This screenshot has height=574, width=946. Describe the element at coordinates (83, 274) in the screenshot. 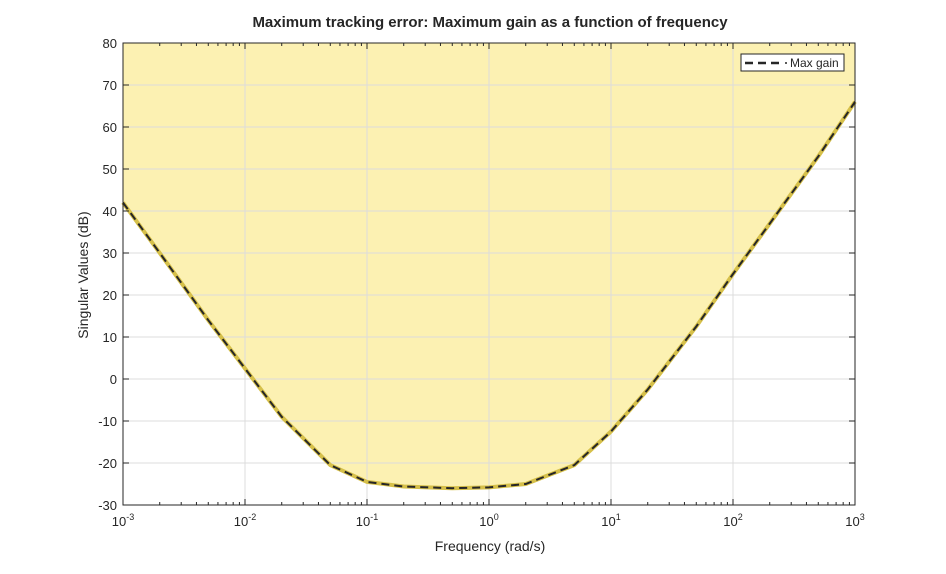

I see `y-axis-label: Singular Values (dB)` at that location.